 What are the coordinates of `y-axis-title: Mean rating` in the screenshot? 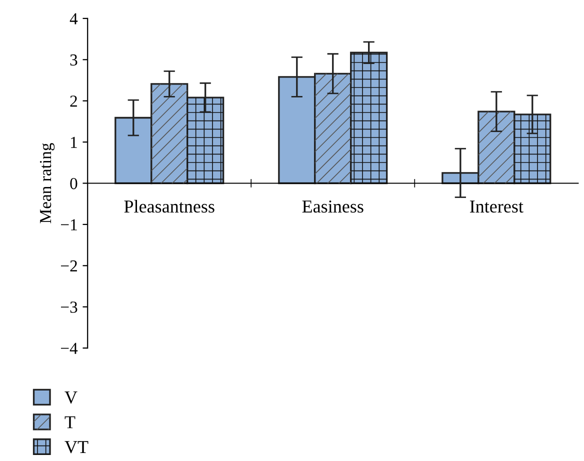 It's located at (47, 183).